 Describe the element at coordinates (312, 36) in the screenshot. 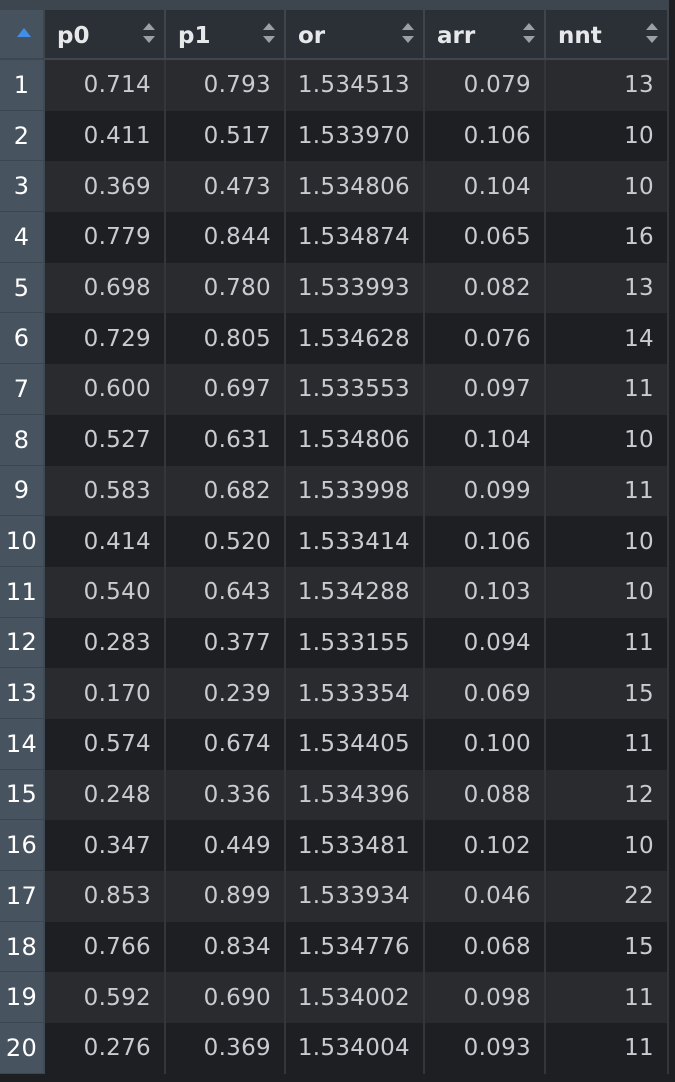

I see `column-header-label: or` at that location.